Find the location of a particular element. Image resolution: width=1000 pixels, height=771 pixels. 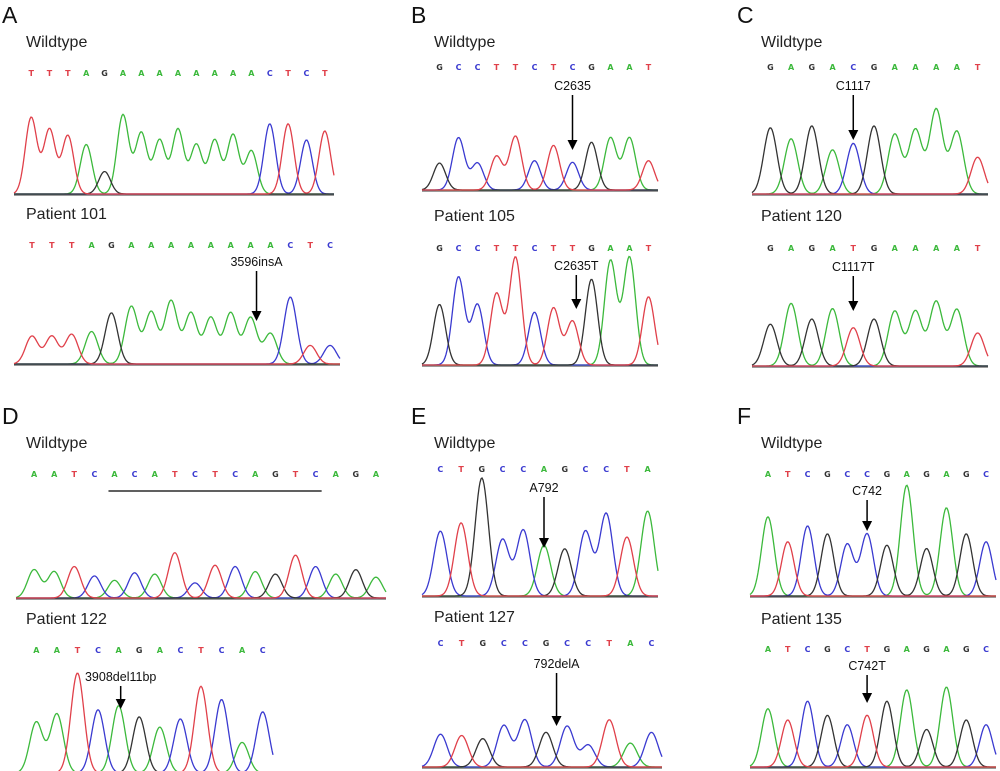

trace-title-patient: Patient 135 is located at coordinates (801, 619).